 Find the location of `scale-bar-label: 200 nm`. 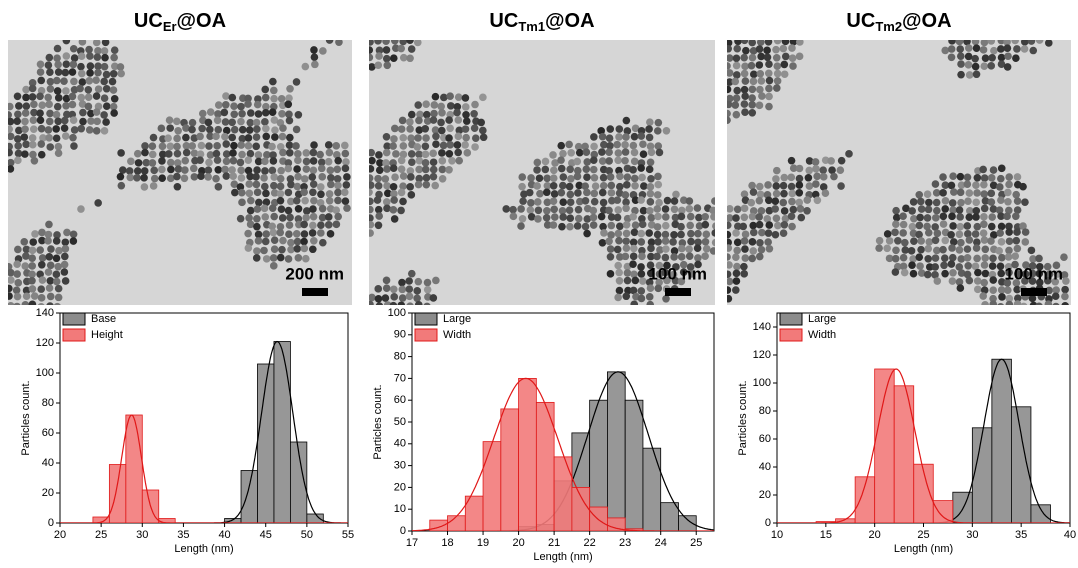

scale-bar-label: 200 nm is located at coordinates (314, 273).